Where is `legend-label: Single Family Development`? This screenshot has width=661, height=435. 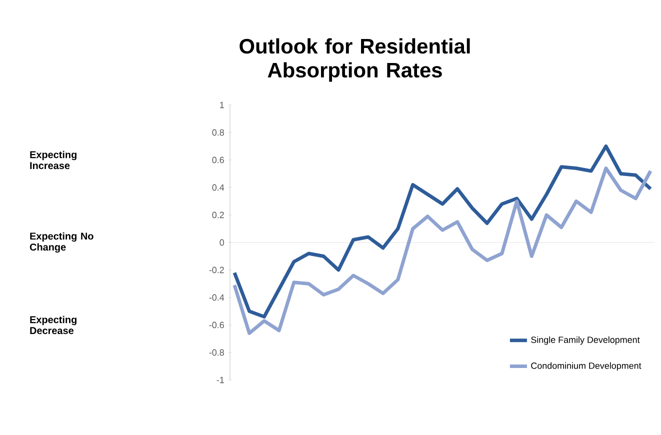
legend-label: Single Family Development is located at coordinates (585, 340).